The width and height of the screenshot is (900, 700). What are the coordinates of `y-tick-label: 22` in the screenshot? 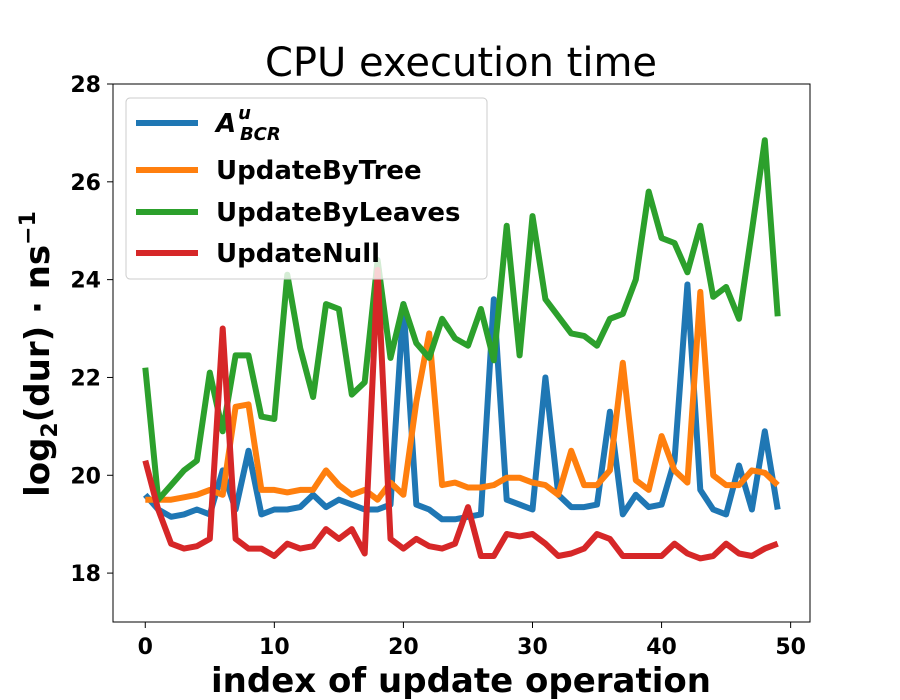 It's located at (85, 378).